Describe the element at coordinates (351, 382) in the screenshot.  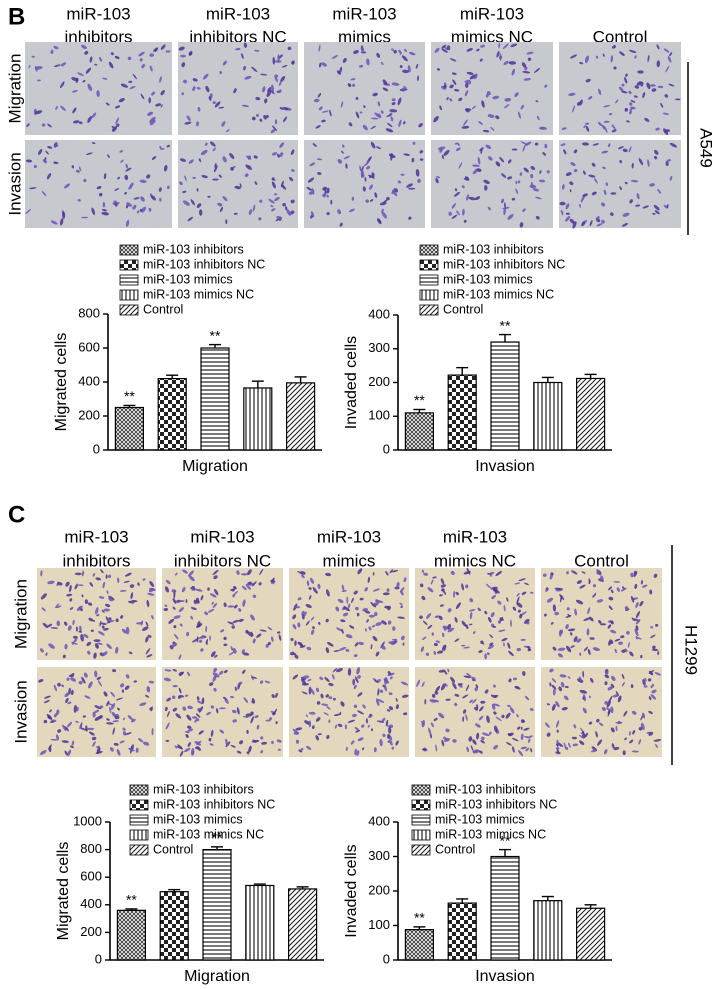
I see `y-axis-label: Invaded cells` at that location.